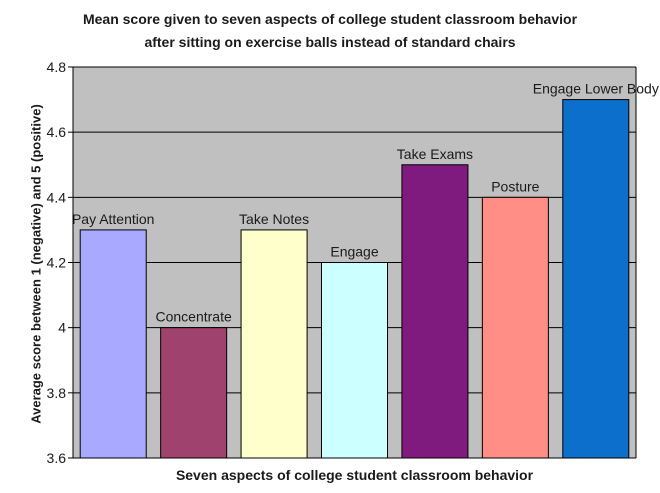  I want to click on y-tick-label: 4.4, so click(57, 197).